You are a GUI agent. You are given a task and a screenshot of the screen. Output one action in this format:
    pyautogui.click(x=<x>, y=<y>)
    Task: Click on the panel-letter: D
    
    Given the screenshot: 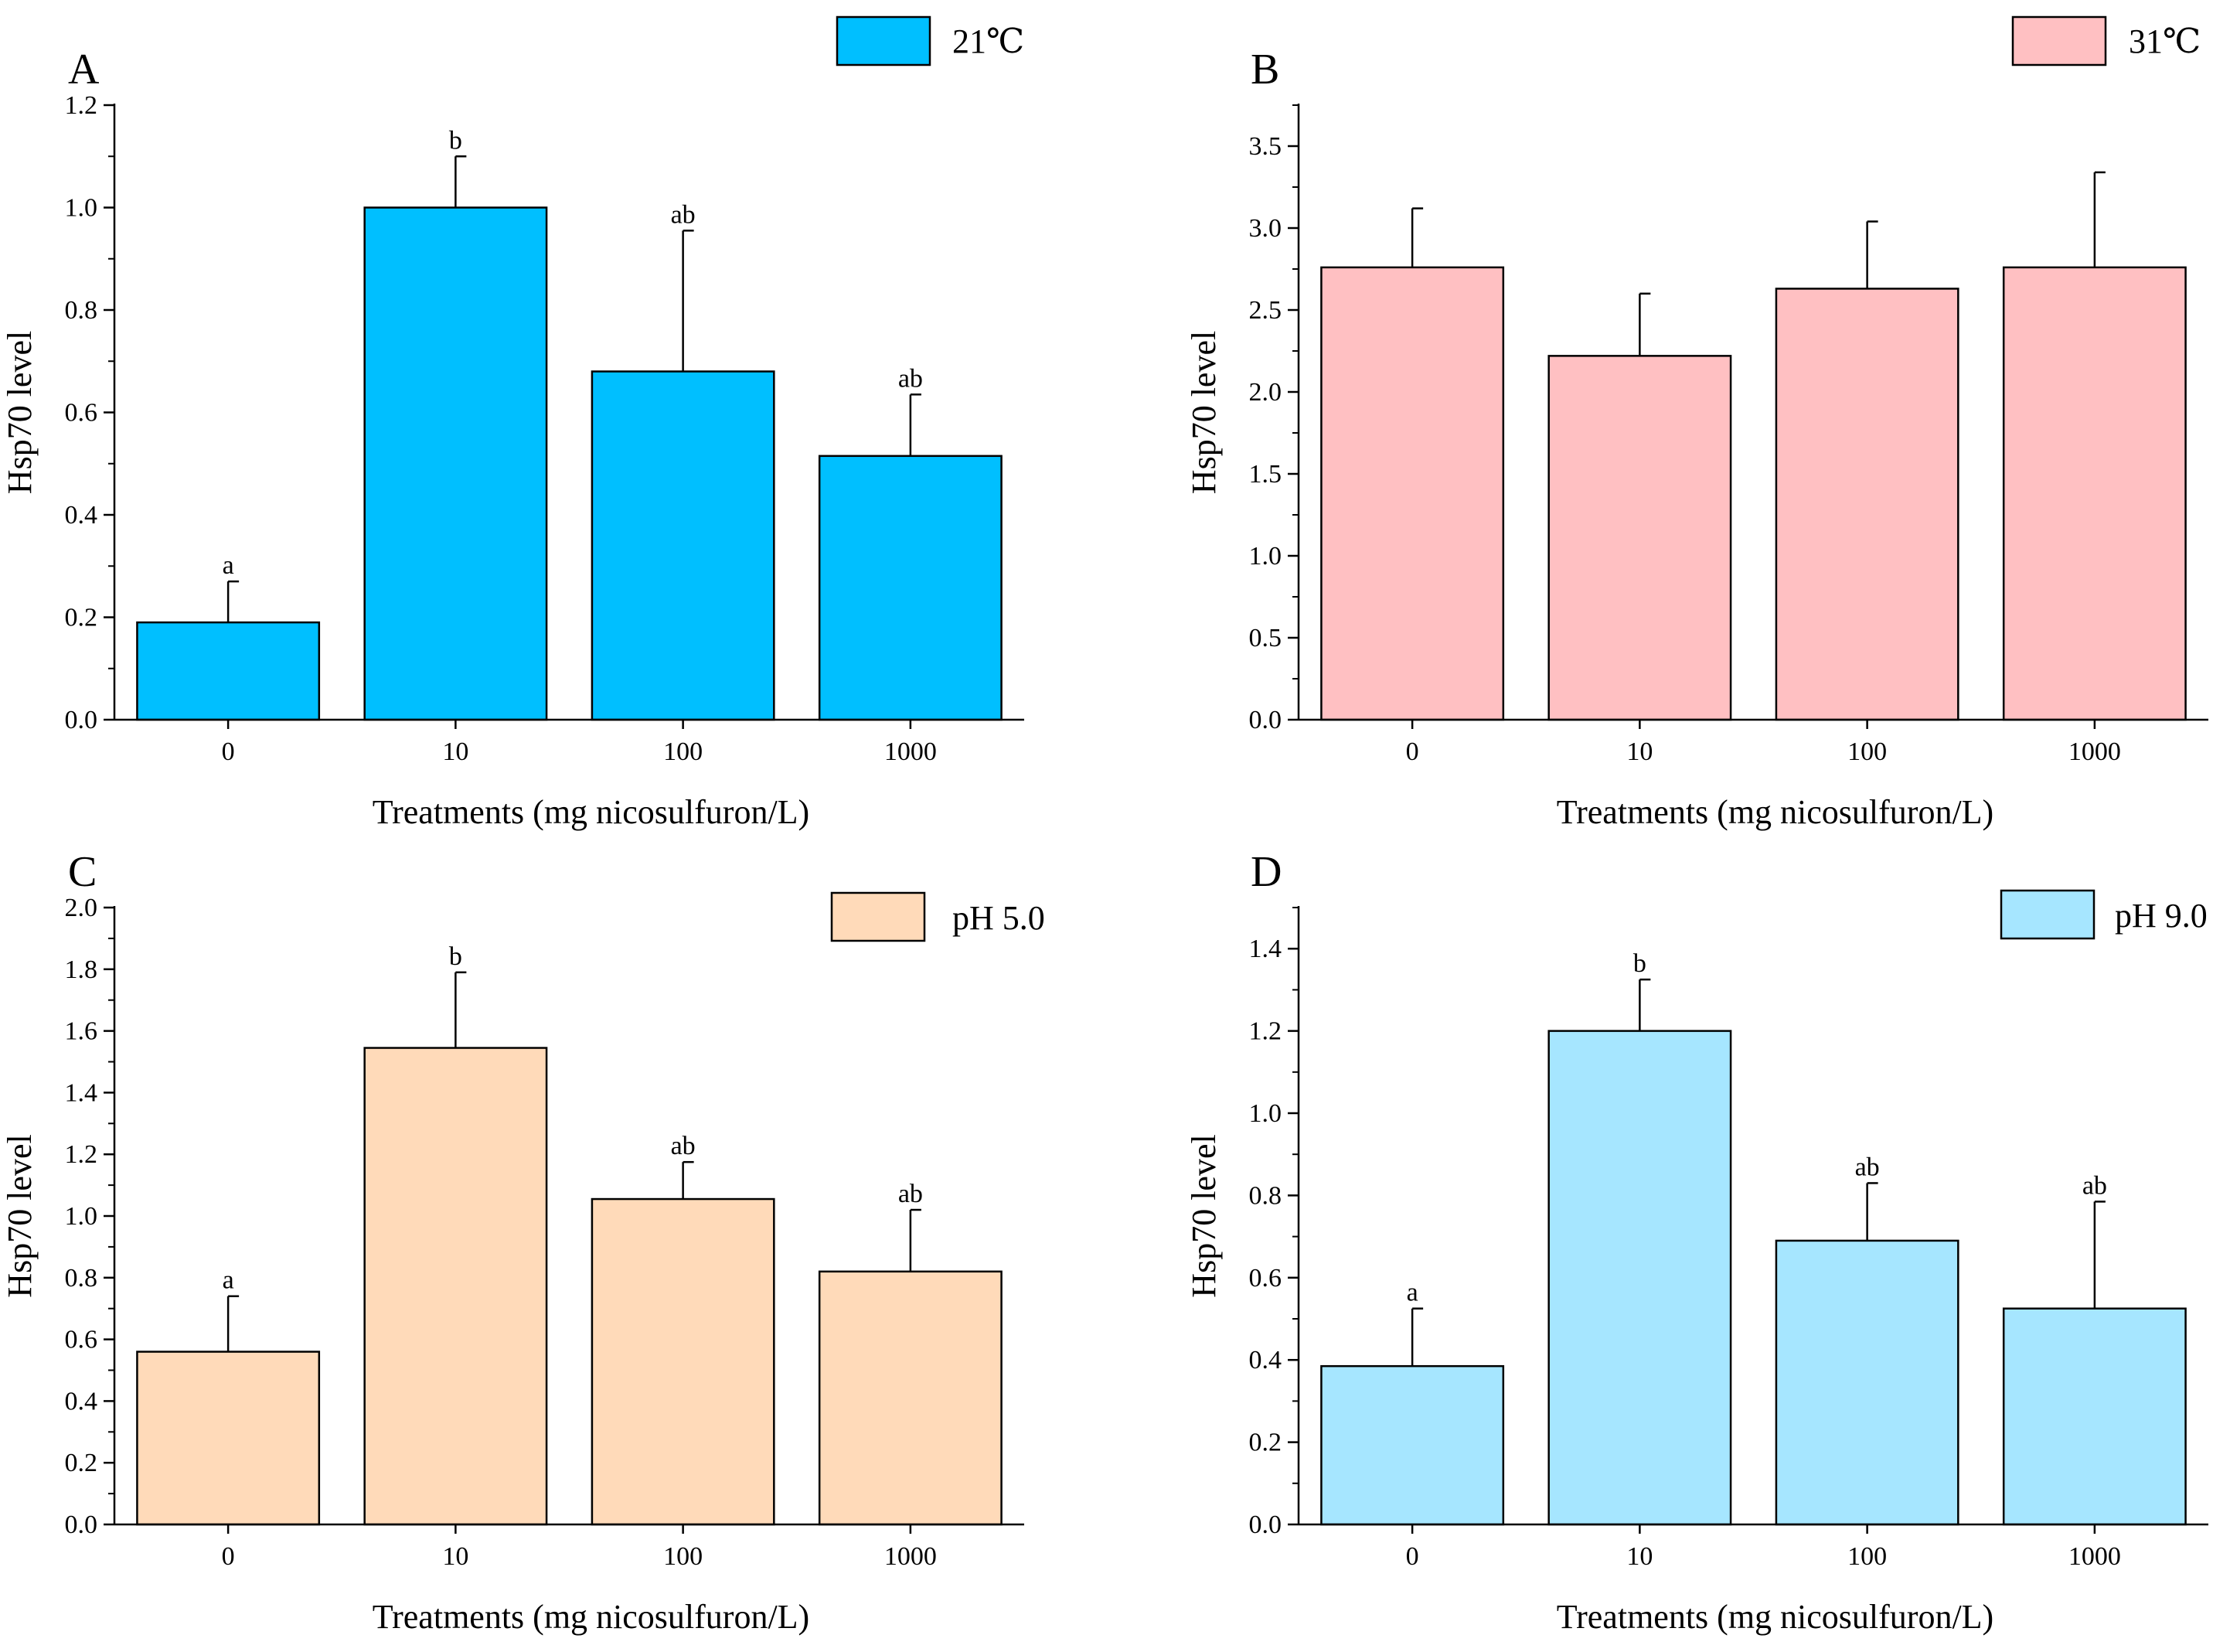 What is the action you would take?
    pyautogui.click(x=1266, y=872)
    